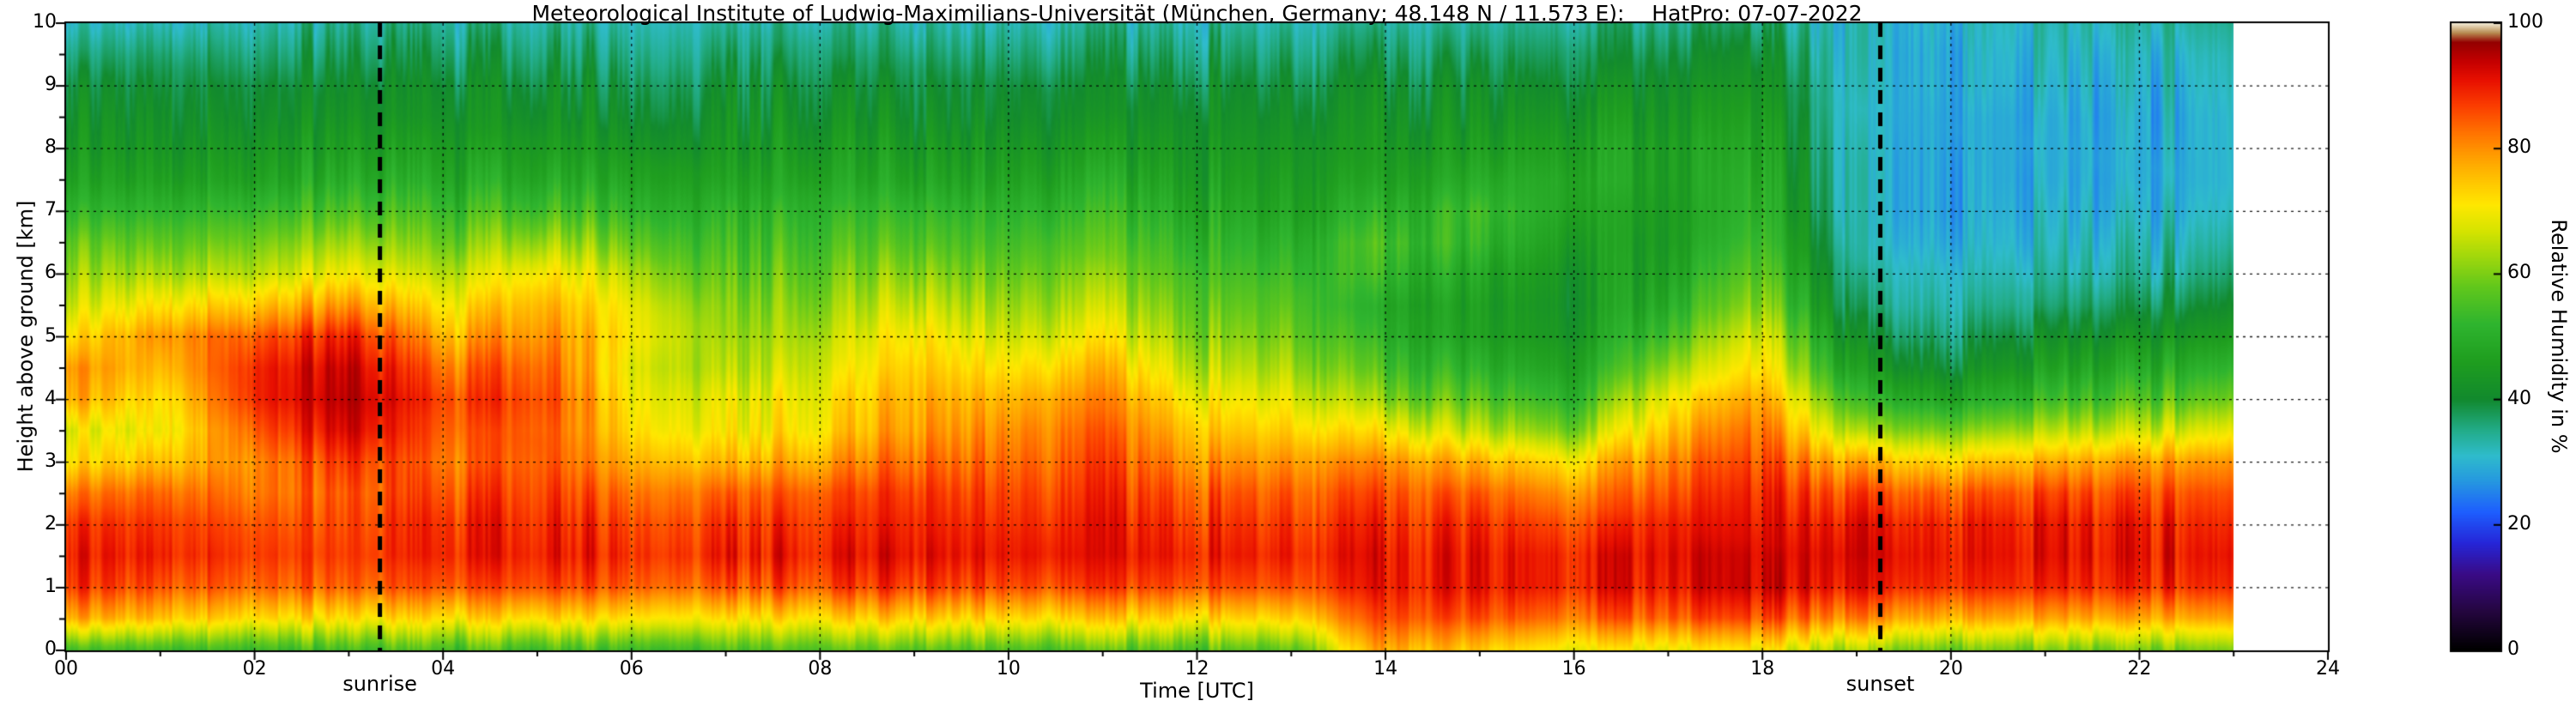  What do you see at coordinates (2328, 669) in the screenshot?
I see `x-tick-label: 24` at bounding box center [2328, 669].